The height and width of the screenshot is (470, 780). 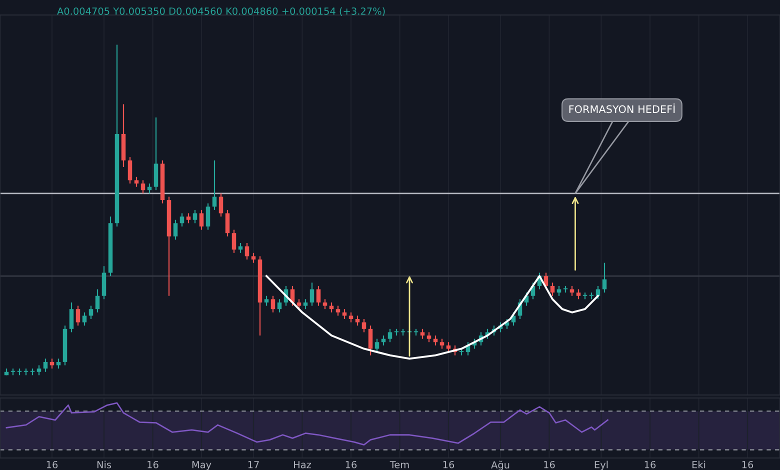 What do you see at coordinates (303, 464) in the screenshot?
I see `x-tick-label: Haz` at bounding box center [303, 464].